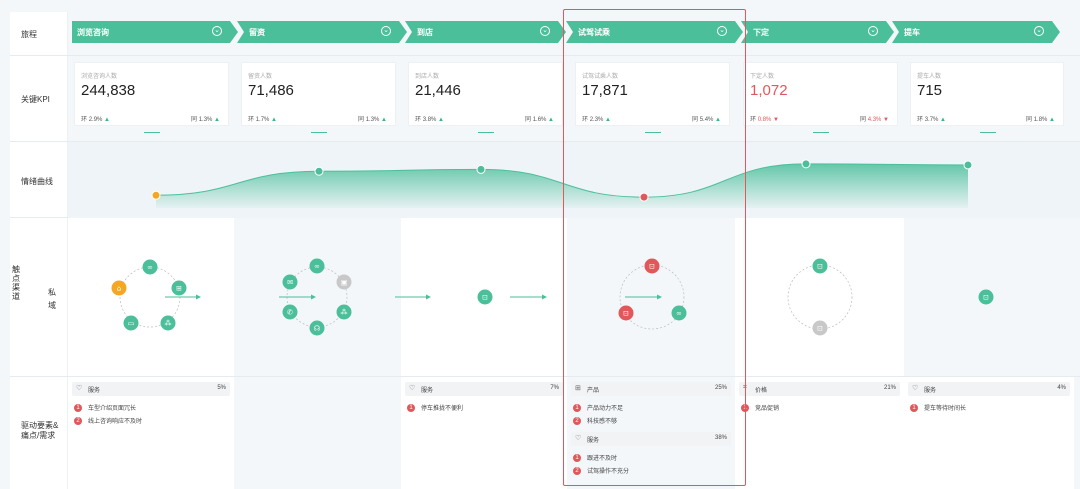 This screenshot has width=1080, height=489. Describe the element at coordinates (745, 387) in the screenshot. I see `tag-icon: ⌗` at that location.